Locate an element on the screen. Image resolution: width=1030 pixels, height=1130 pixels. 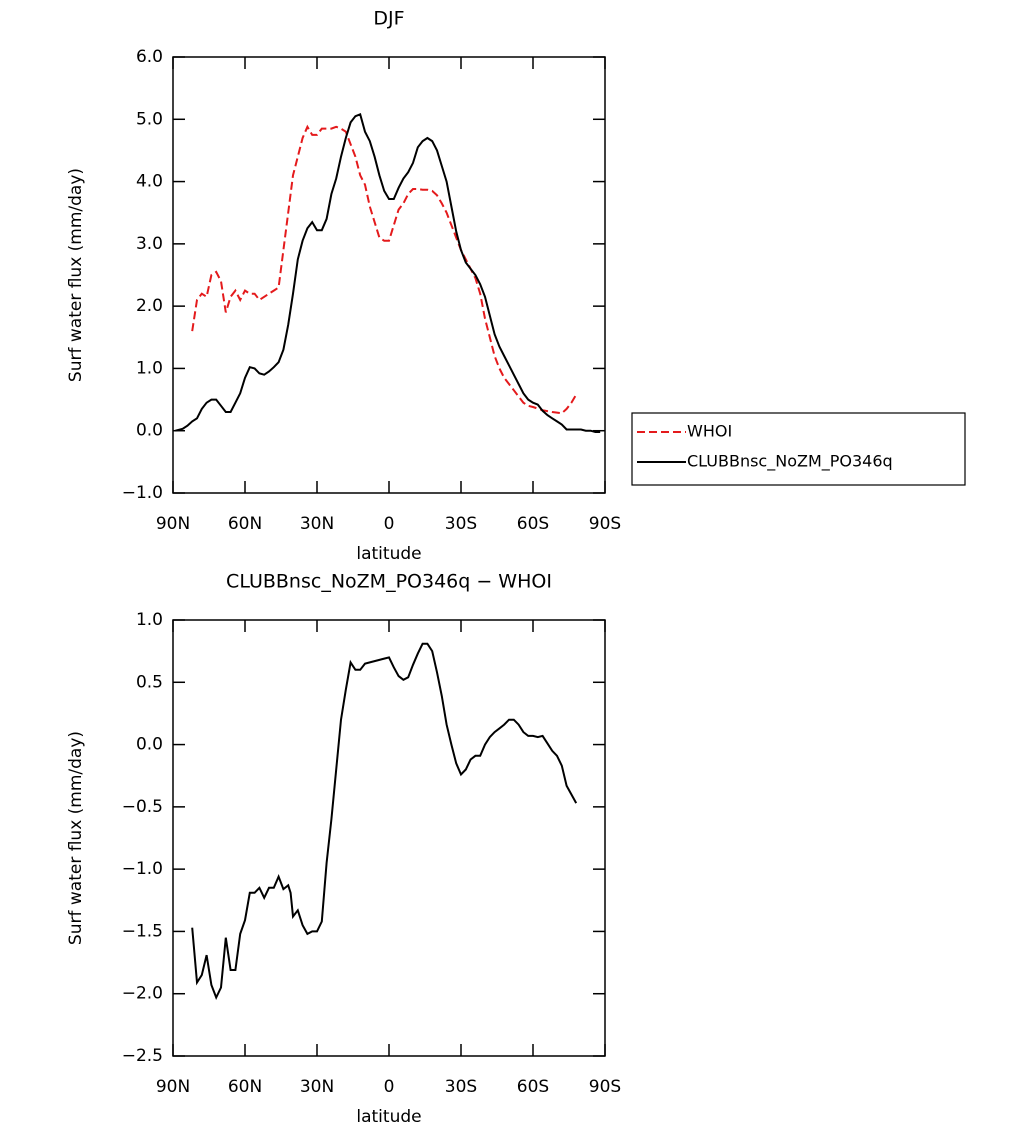
y-tick-label: 0.5 is located at coordinates (149, 682).